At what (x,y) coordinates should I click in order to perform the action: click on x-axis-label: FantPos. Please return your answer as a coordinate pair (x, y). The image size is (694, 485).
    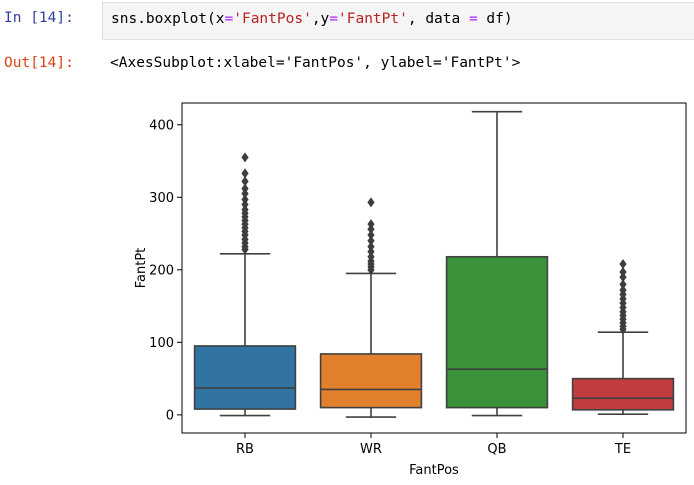
    Looking at the image, I should click on (434, 470).